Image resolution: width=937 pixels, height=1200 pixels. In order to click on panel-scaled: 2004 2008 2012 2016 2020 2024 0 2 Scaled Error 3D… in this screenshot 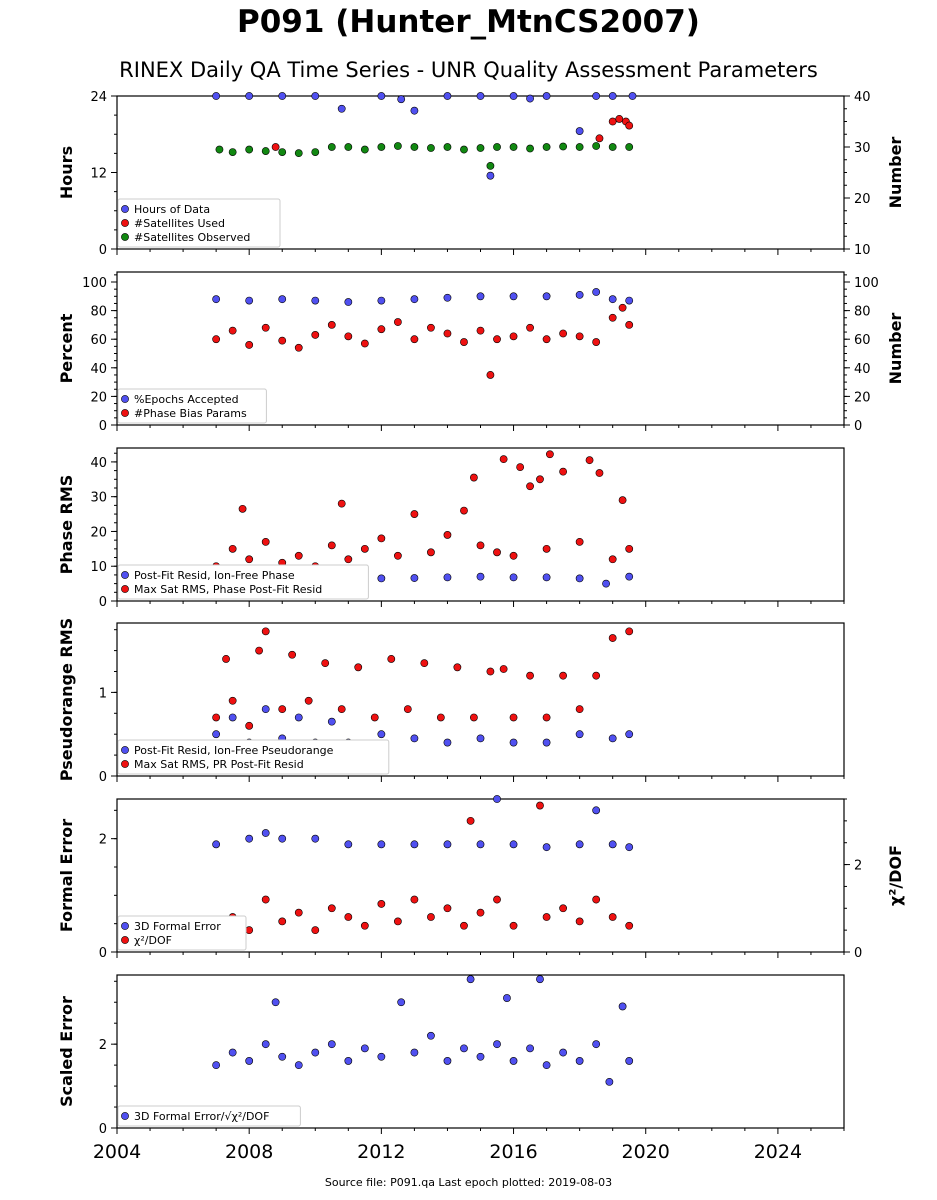, I will do `click(451, 1068)`.